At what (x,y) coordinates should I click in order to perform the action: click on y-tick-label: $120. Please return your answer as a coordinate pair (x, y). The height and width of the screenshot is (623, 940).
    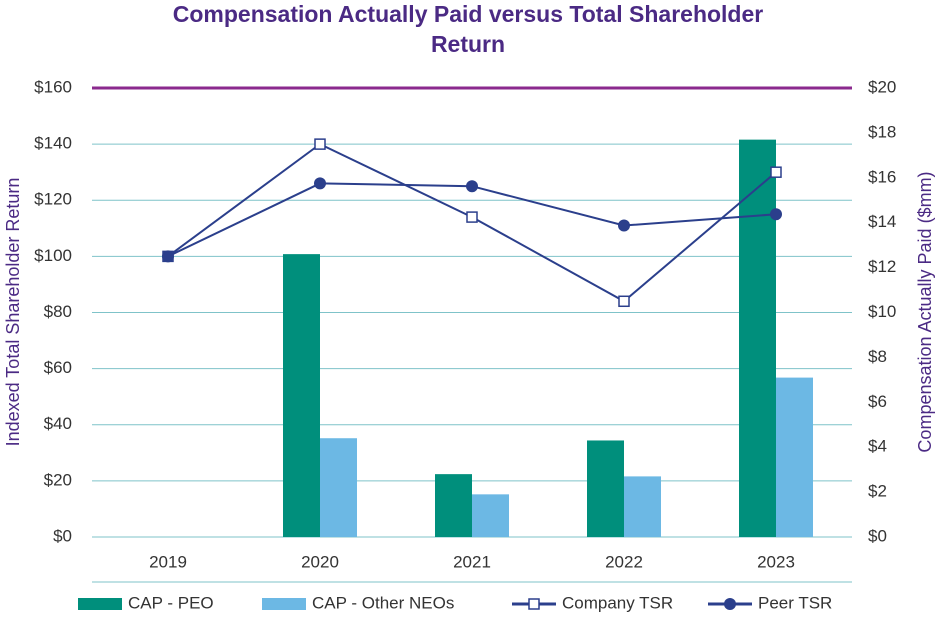
    Looking at the image, I should click on (53, 199).